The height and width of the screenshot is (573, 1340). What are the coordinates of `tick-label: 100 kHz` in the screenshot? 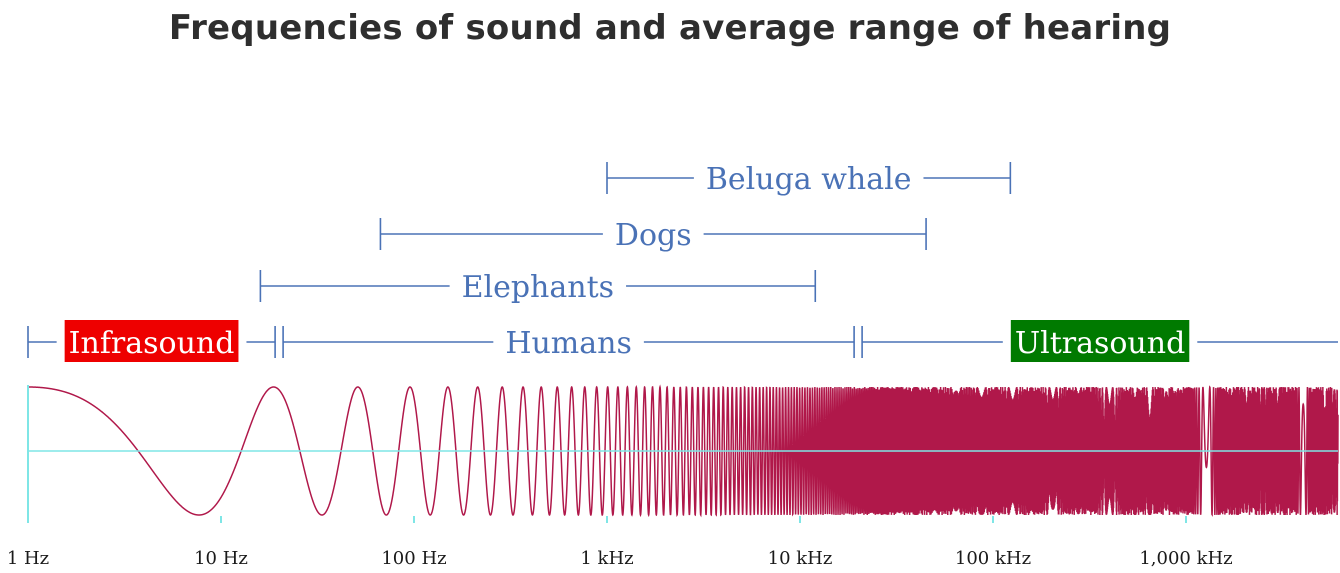 It's located at (993, 558).